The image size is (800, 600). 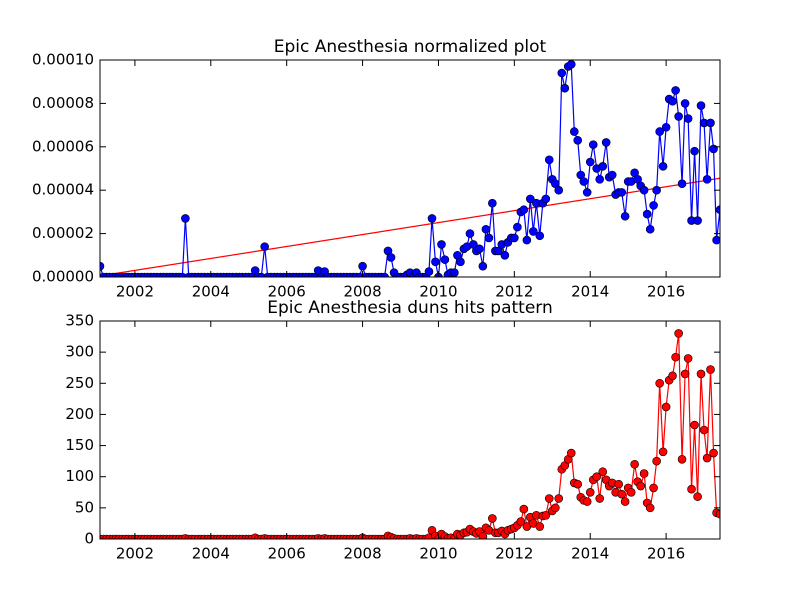 What do you see at coordinates (438, 554) in the screenshot?
I see `x-tick-label: 2010` at bounding box center [438, 554].